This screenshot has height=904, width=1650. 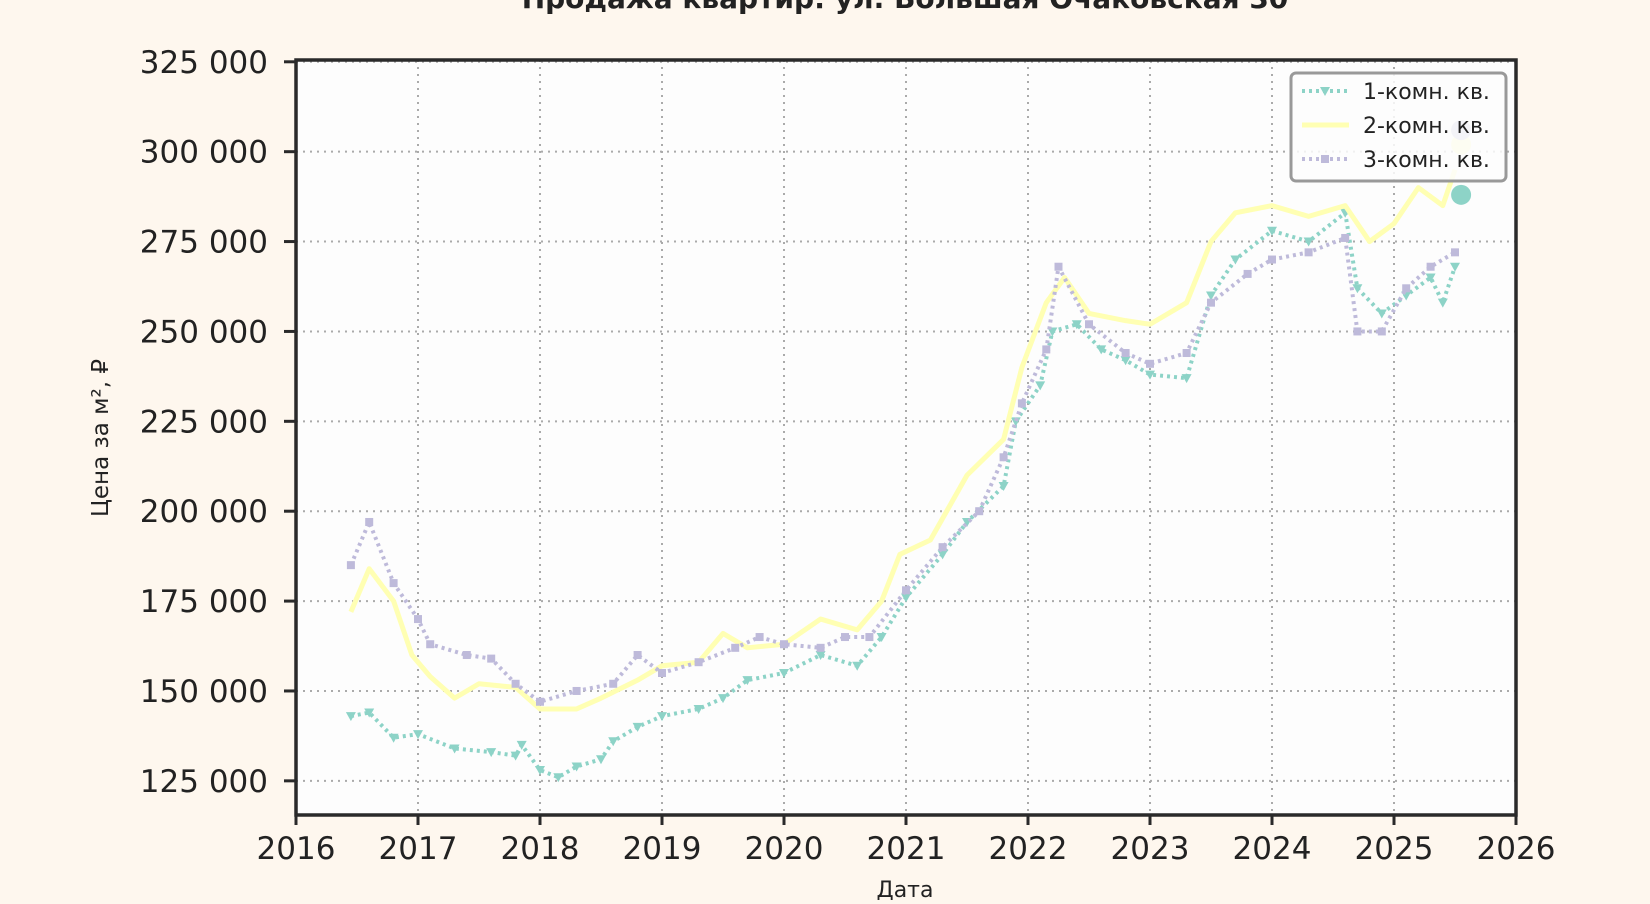 I want to click on y-tick-label: 325 000, so click(x=204, y=63).